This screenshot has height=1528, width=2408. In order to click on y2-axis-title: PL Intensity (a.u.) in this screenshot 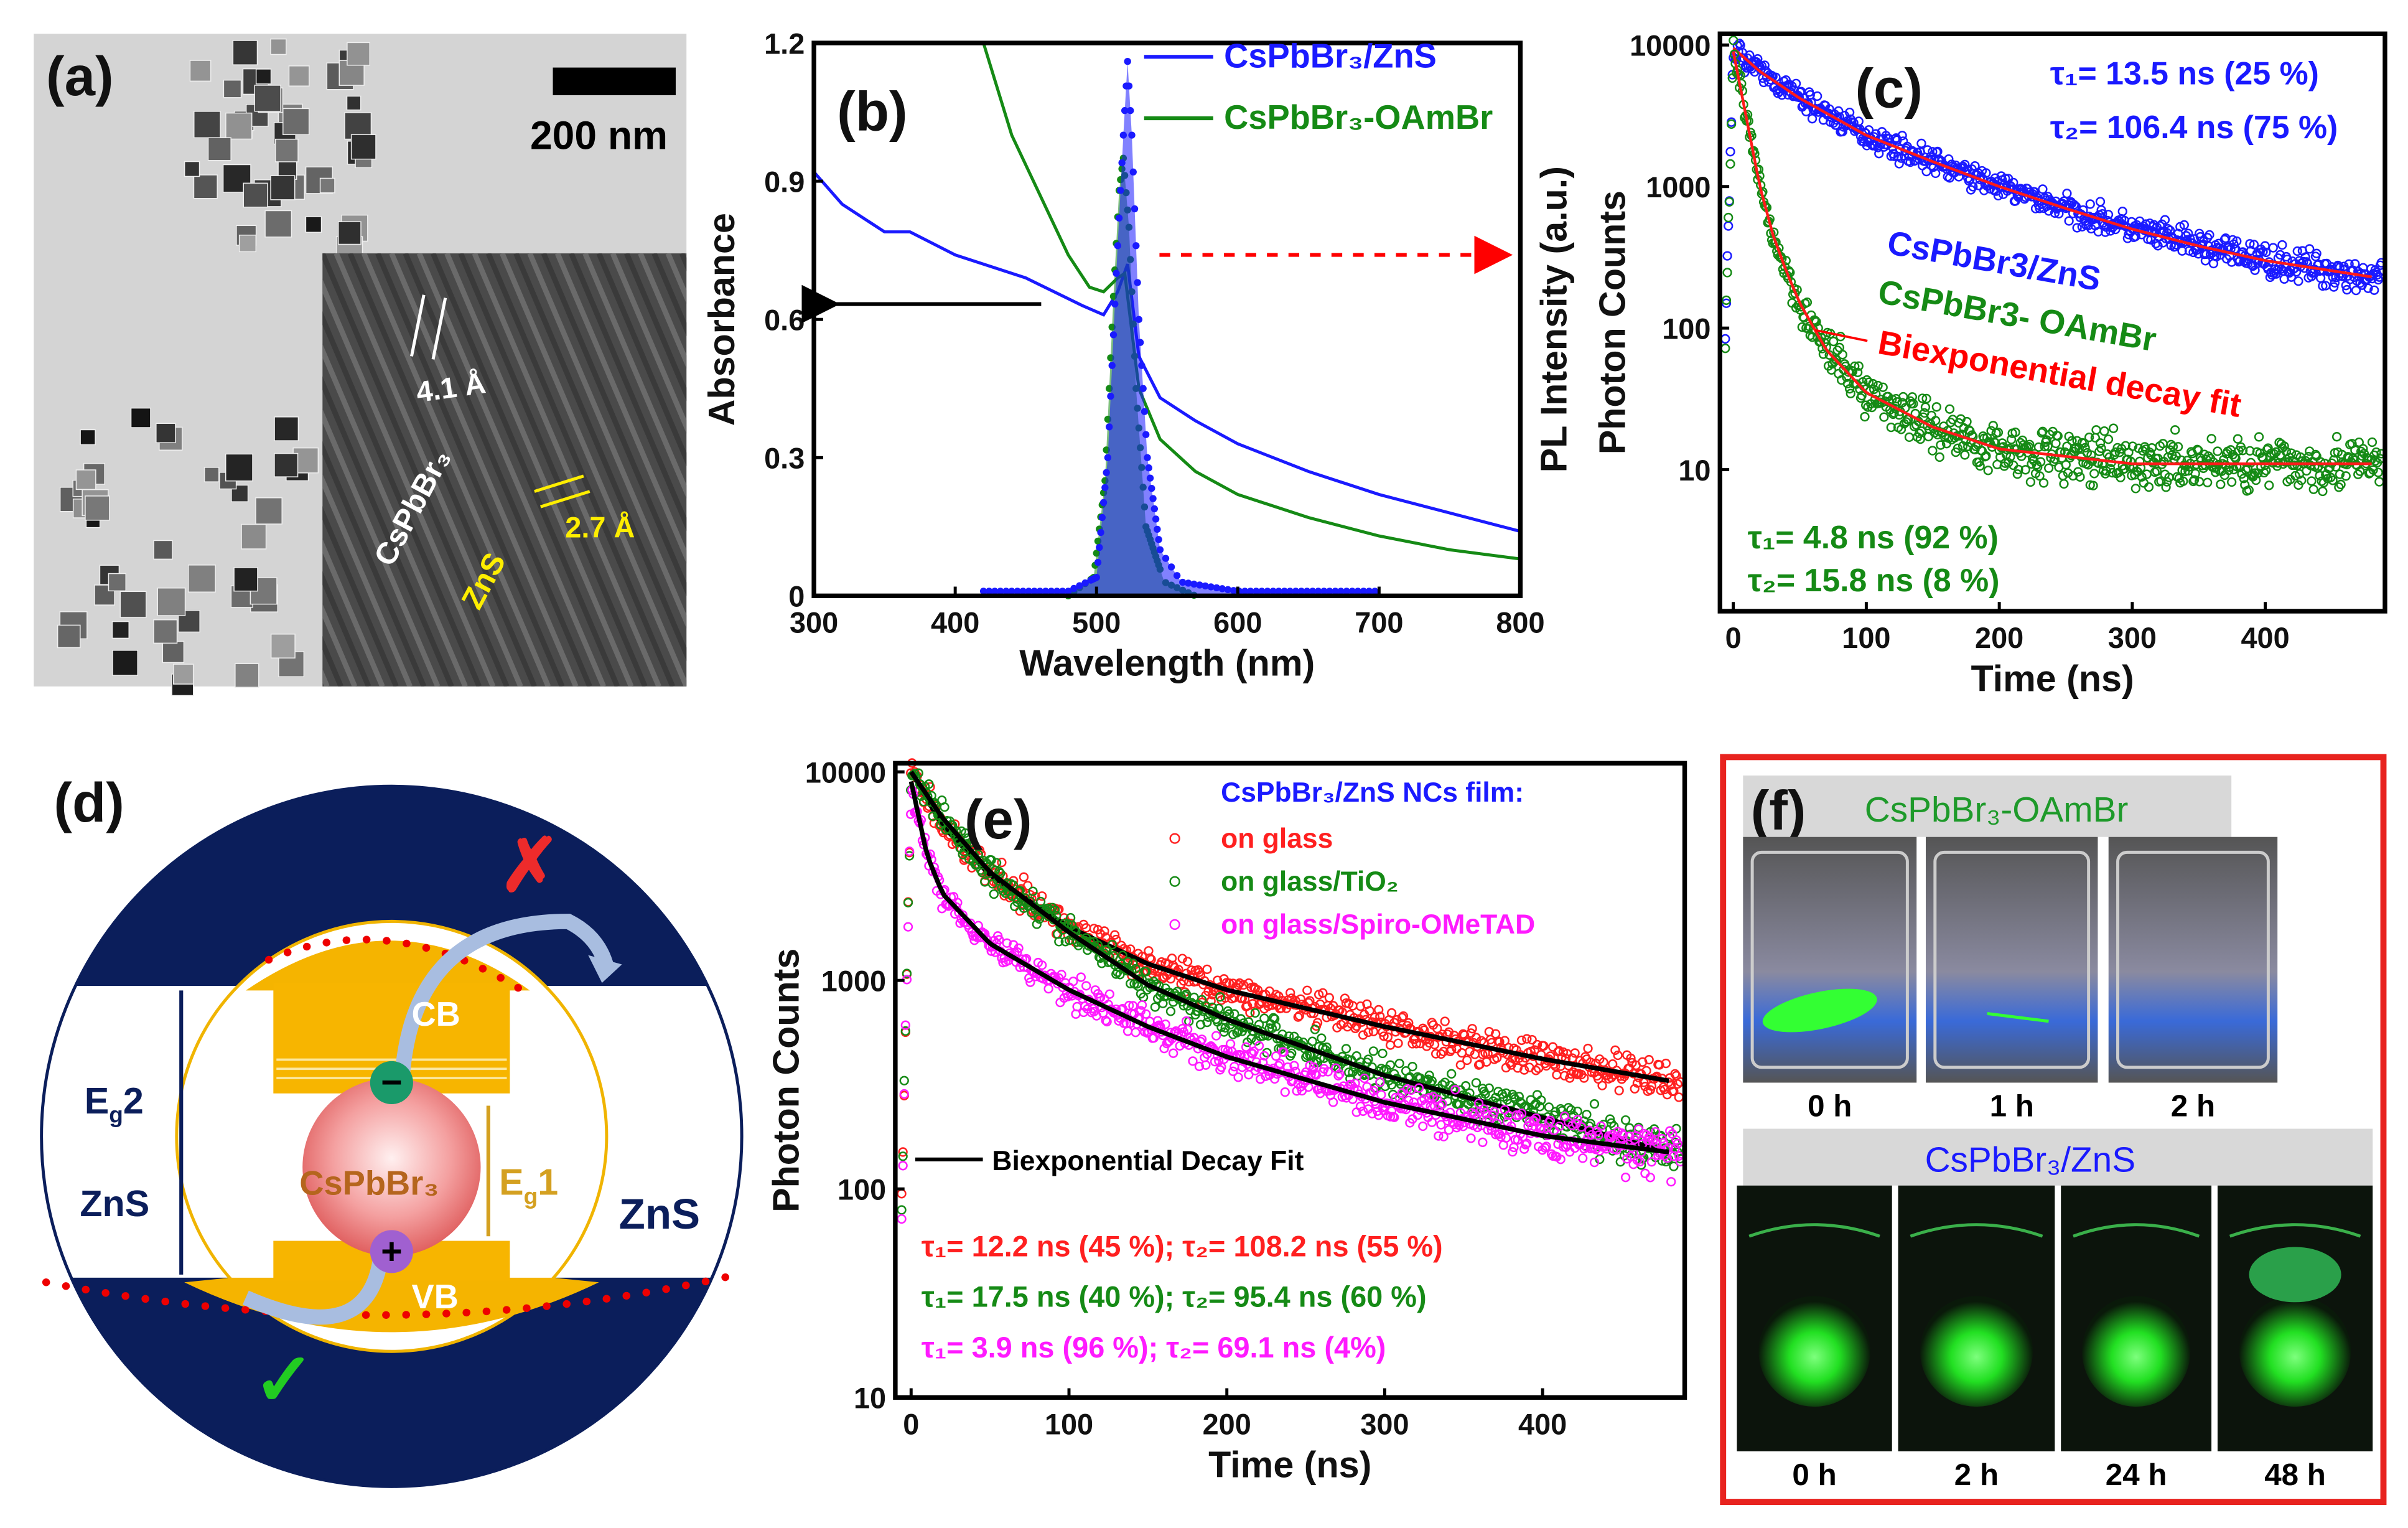, I will do `click(1554, 319)`.